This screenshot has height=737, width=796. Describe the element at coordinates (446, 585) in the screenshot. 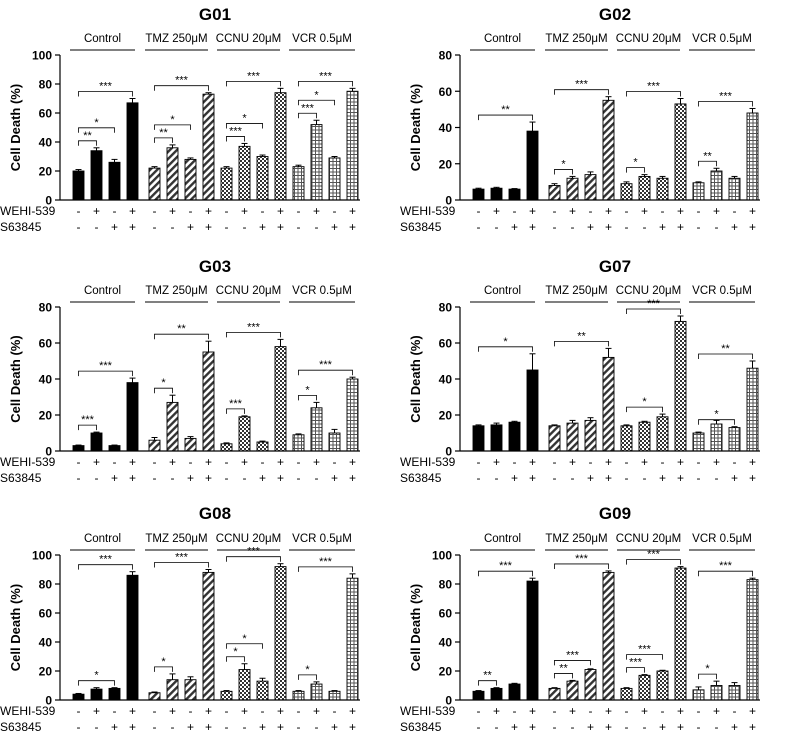

I see `y-tick-label: 80` at that location.